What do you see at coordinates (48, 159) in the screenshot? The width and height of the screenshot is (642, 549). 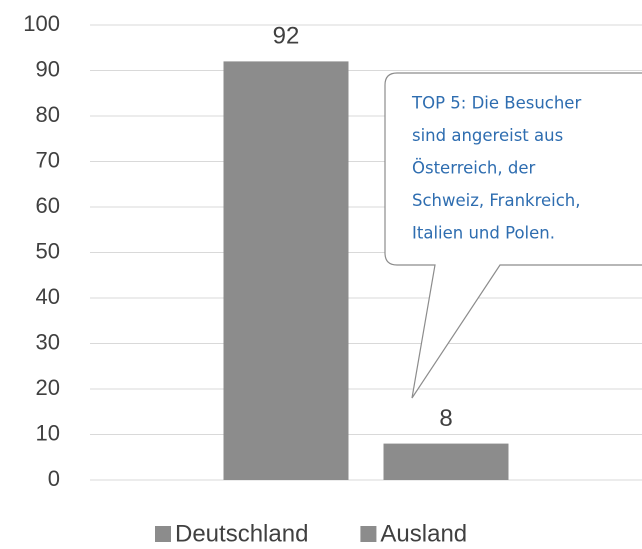 I see `y-tick-label: 70` at bounding box center [48, 159].